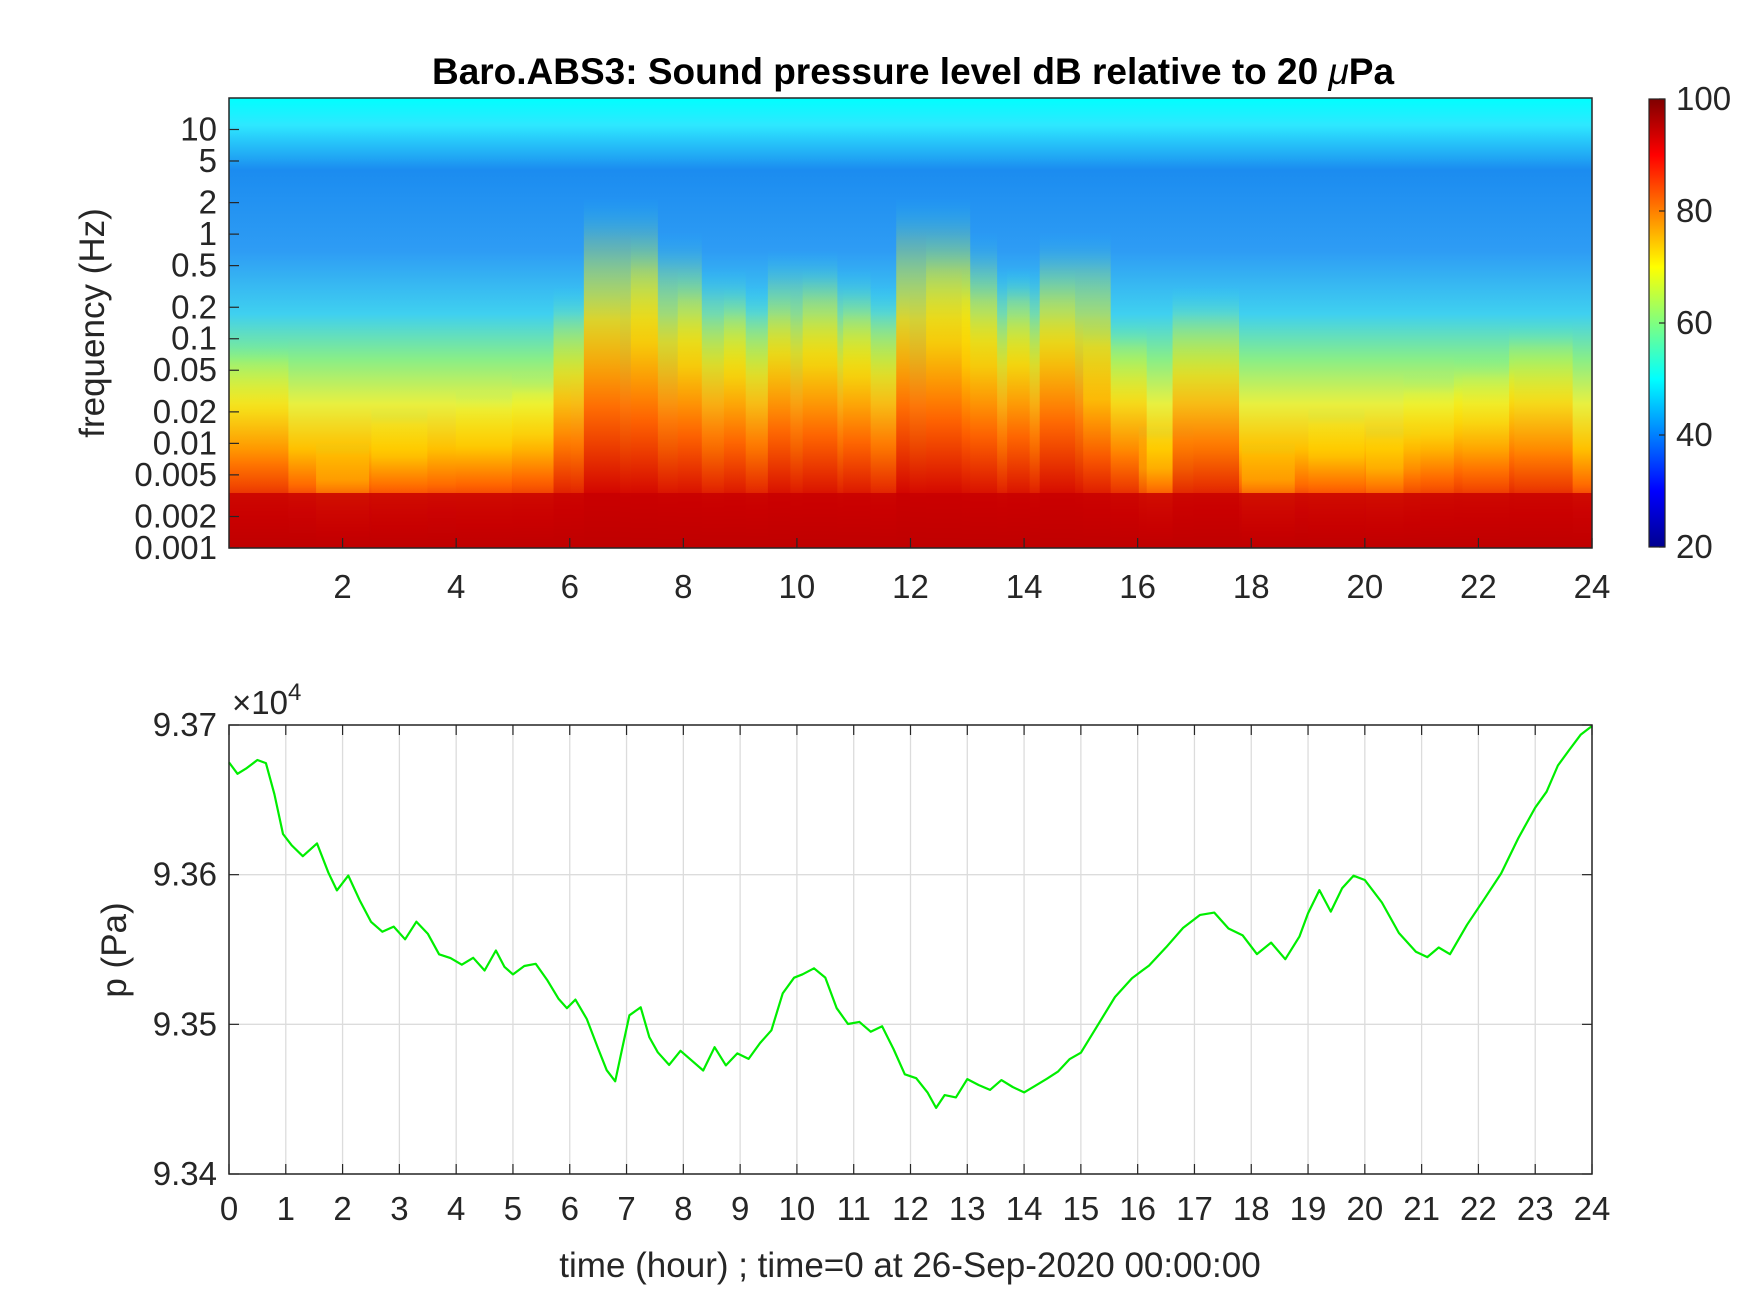  What do you see at coordinates (185, 1173) in the screenshot?
I see `pressure-ytick-label: 9.34` at bounding box center [185, 1173].